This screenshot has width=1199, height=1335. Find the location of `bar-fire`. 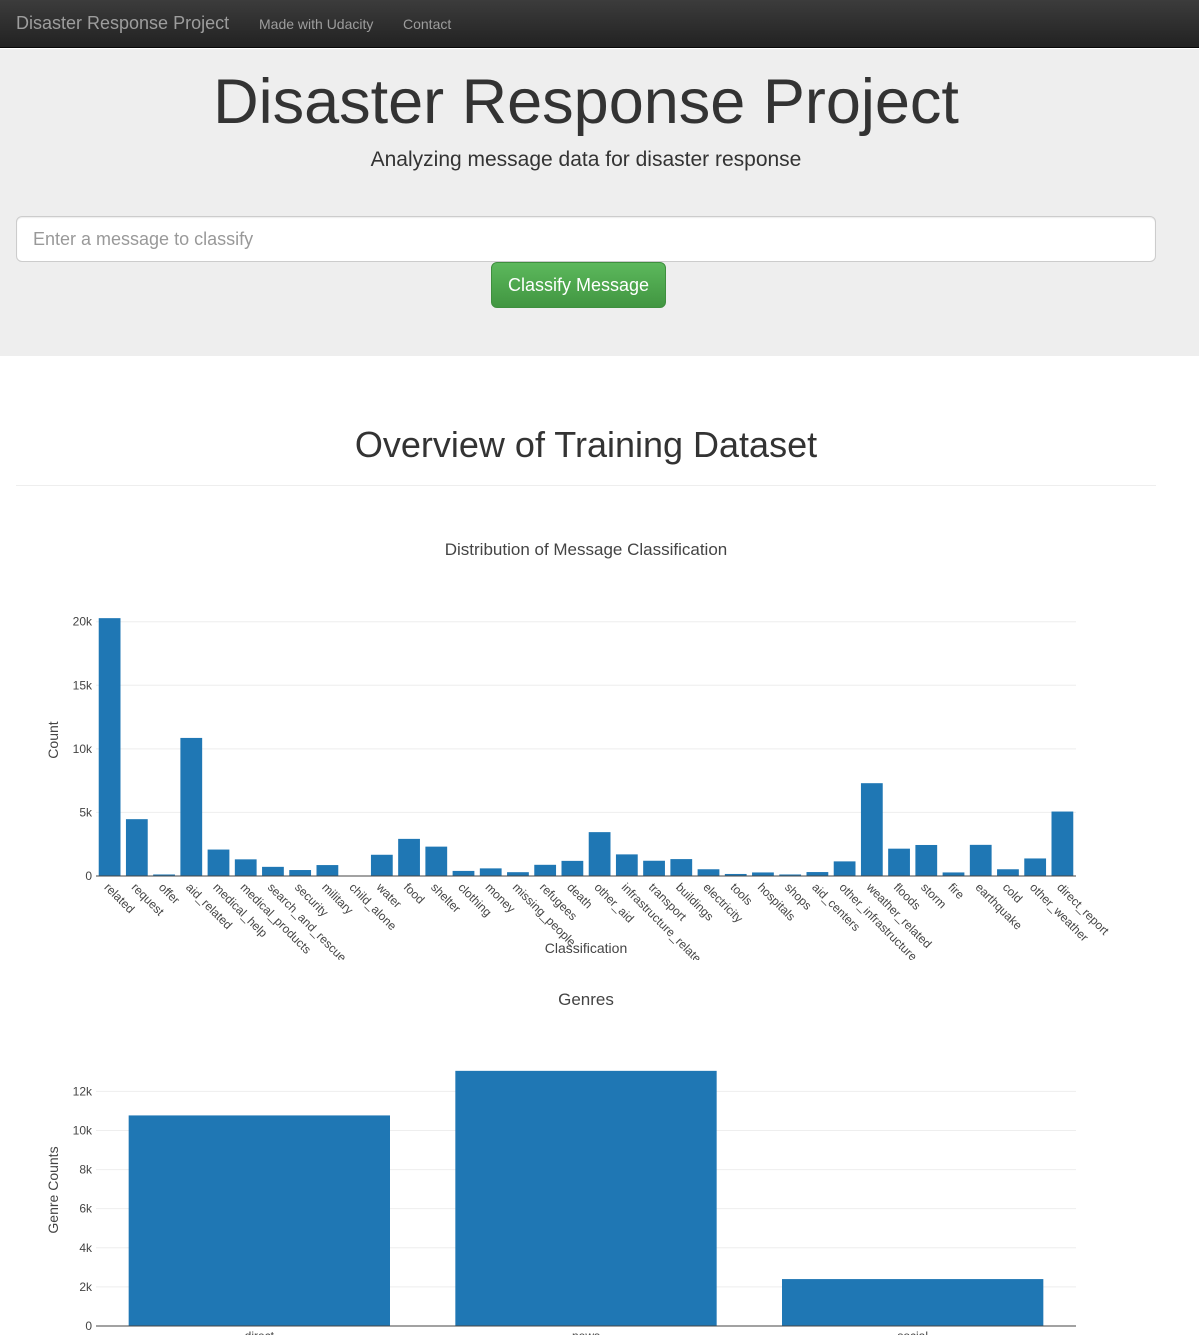

bar-fire is located at coordinates (953, 874).